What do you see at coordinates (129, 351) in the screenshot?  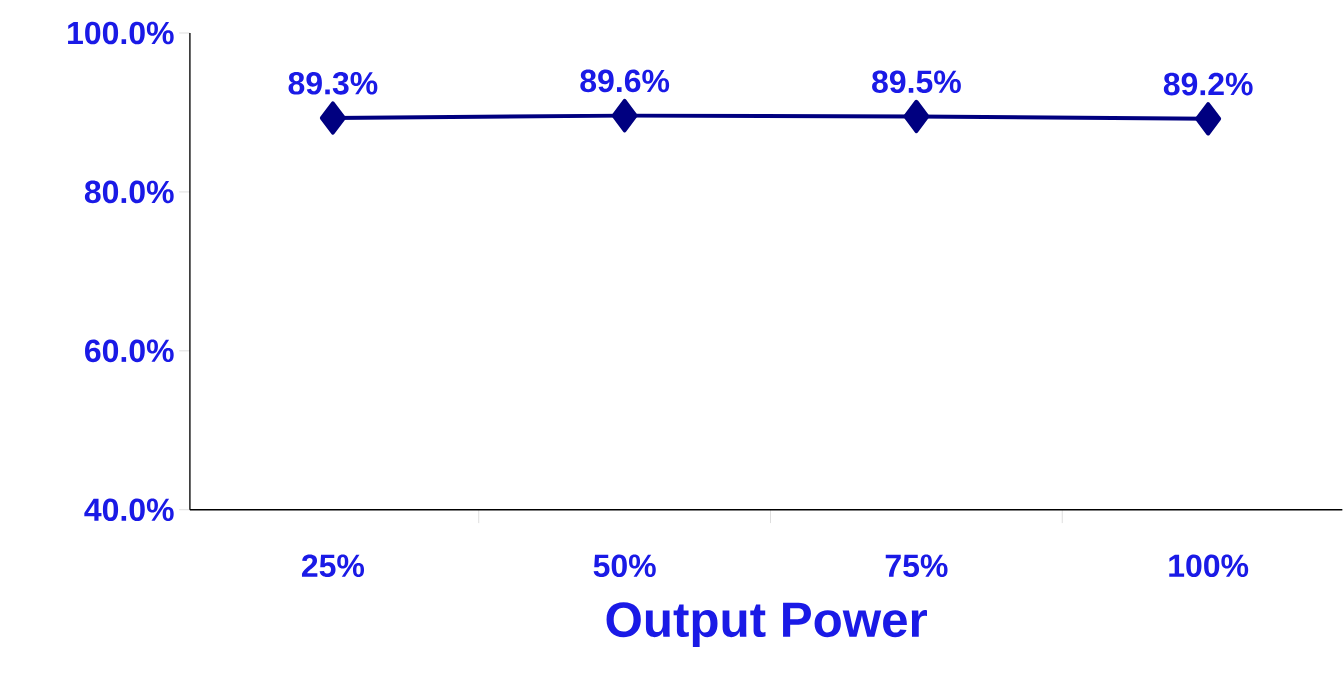 I see `y-tick-label: 60.0%` at bounding box center [129, 351].